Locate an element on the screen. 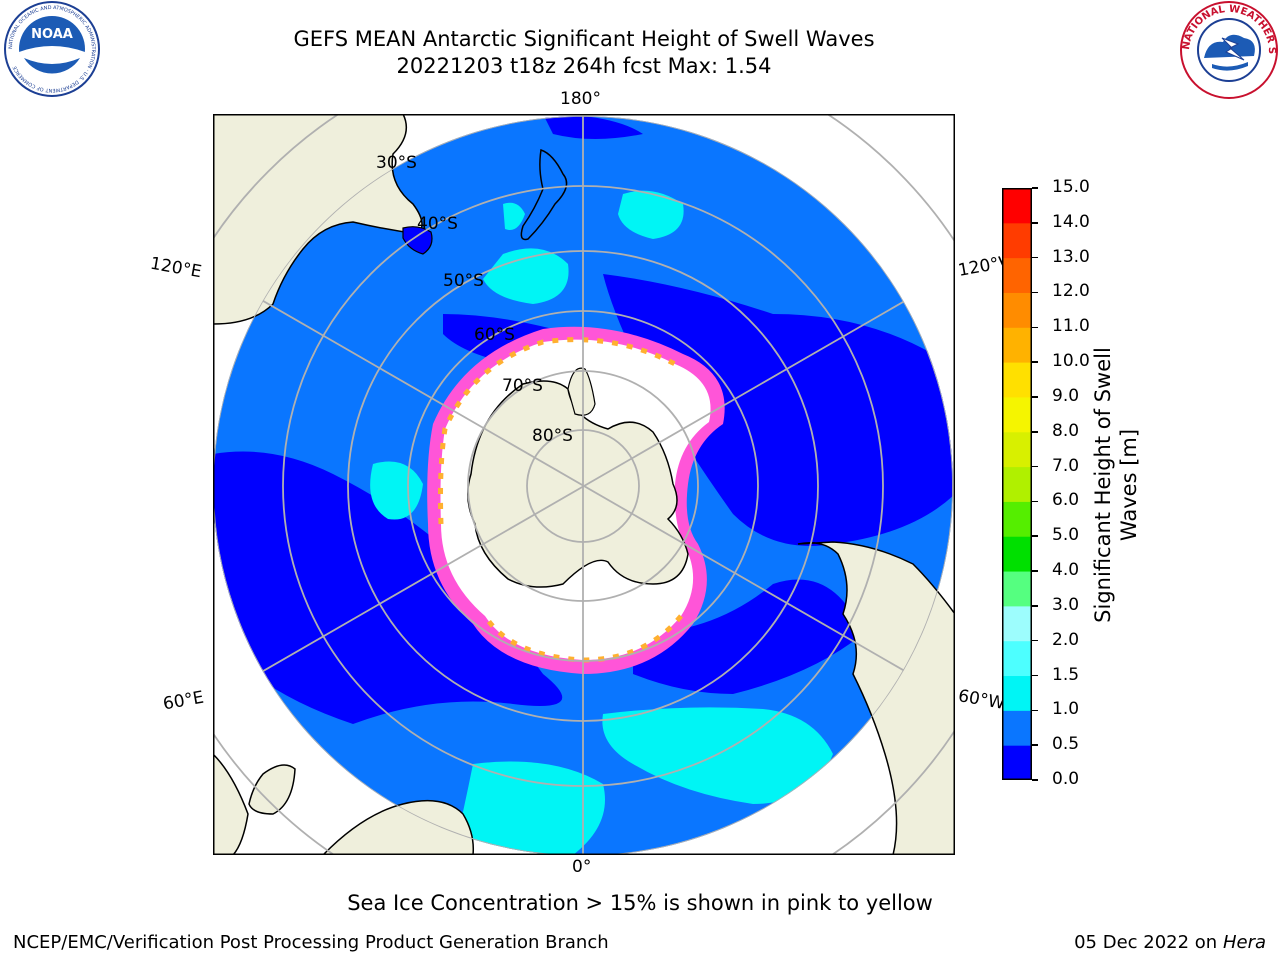  lat-label-80s: 80°S is located at coordinates (552, 436).